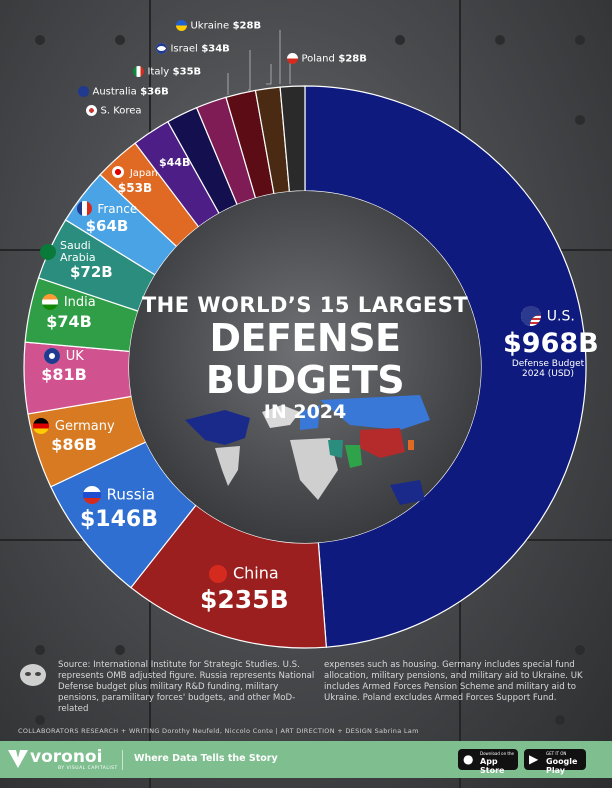 This screenshot has height=788, width=612. Describe the element at coordinates (64, 374) in the screenshot. I see `value-label: $81B` at that location.